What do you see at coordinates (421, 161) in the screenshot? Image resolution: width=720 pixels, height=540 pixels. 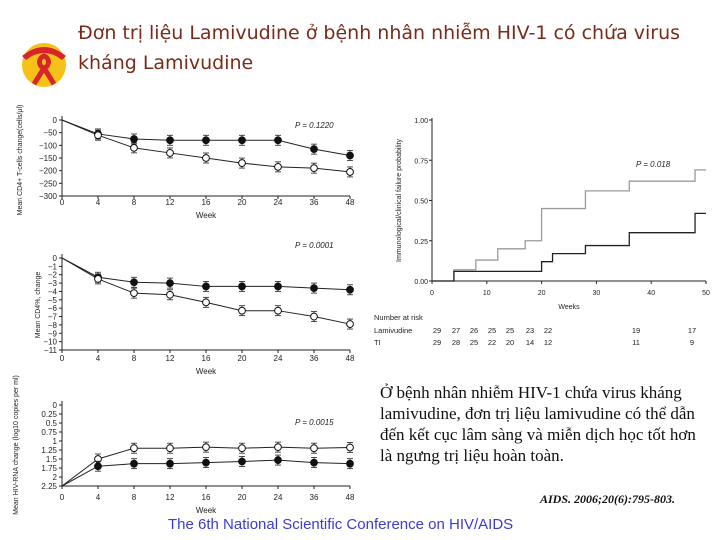 I see `km-y-tick-label: 0.75` at bounding box center [421, 161].